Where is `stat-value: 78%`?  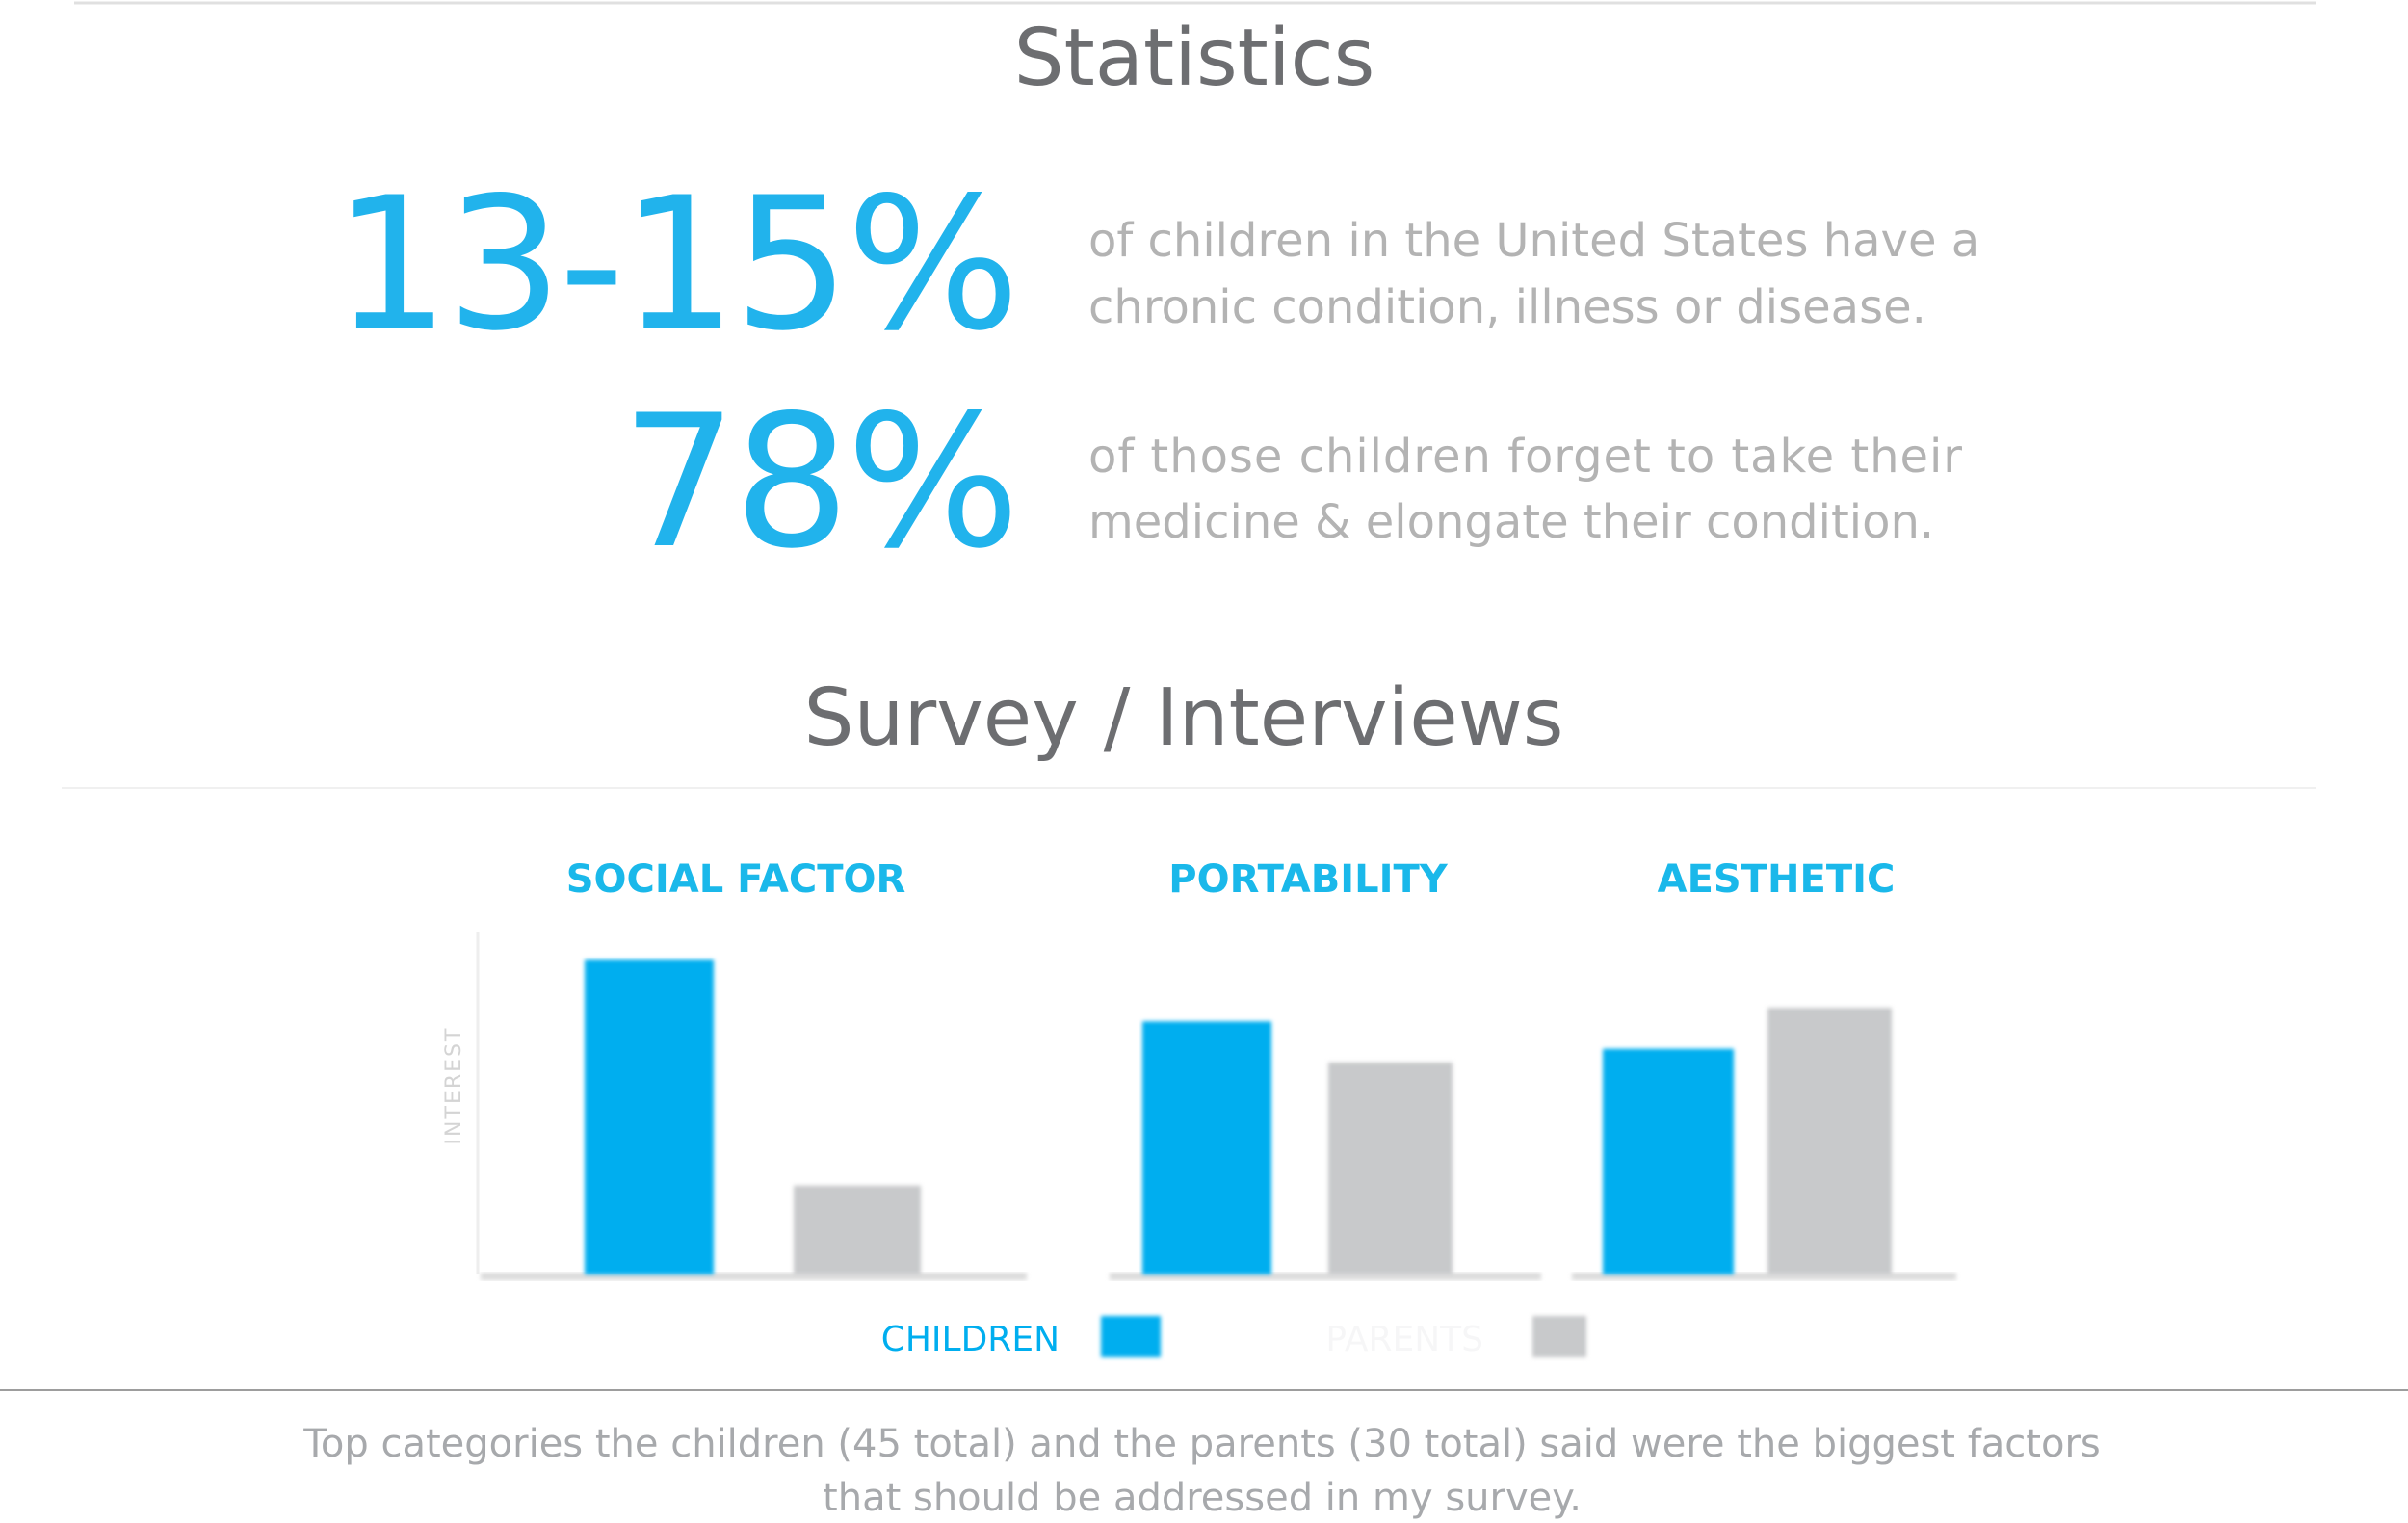 stat-value: 78% is located at coordinates (818, 482).